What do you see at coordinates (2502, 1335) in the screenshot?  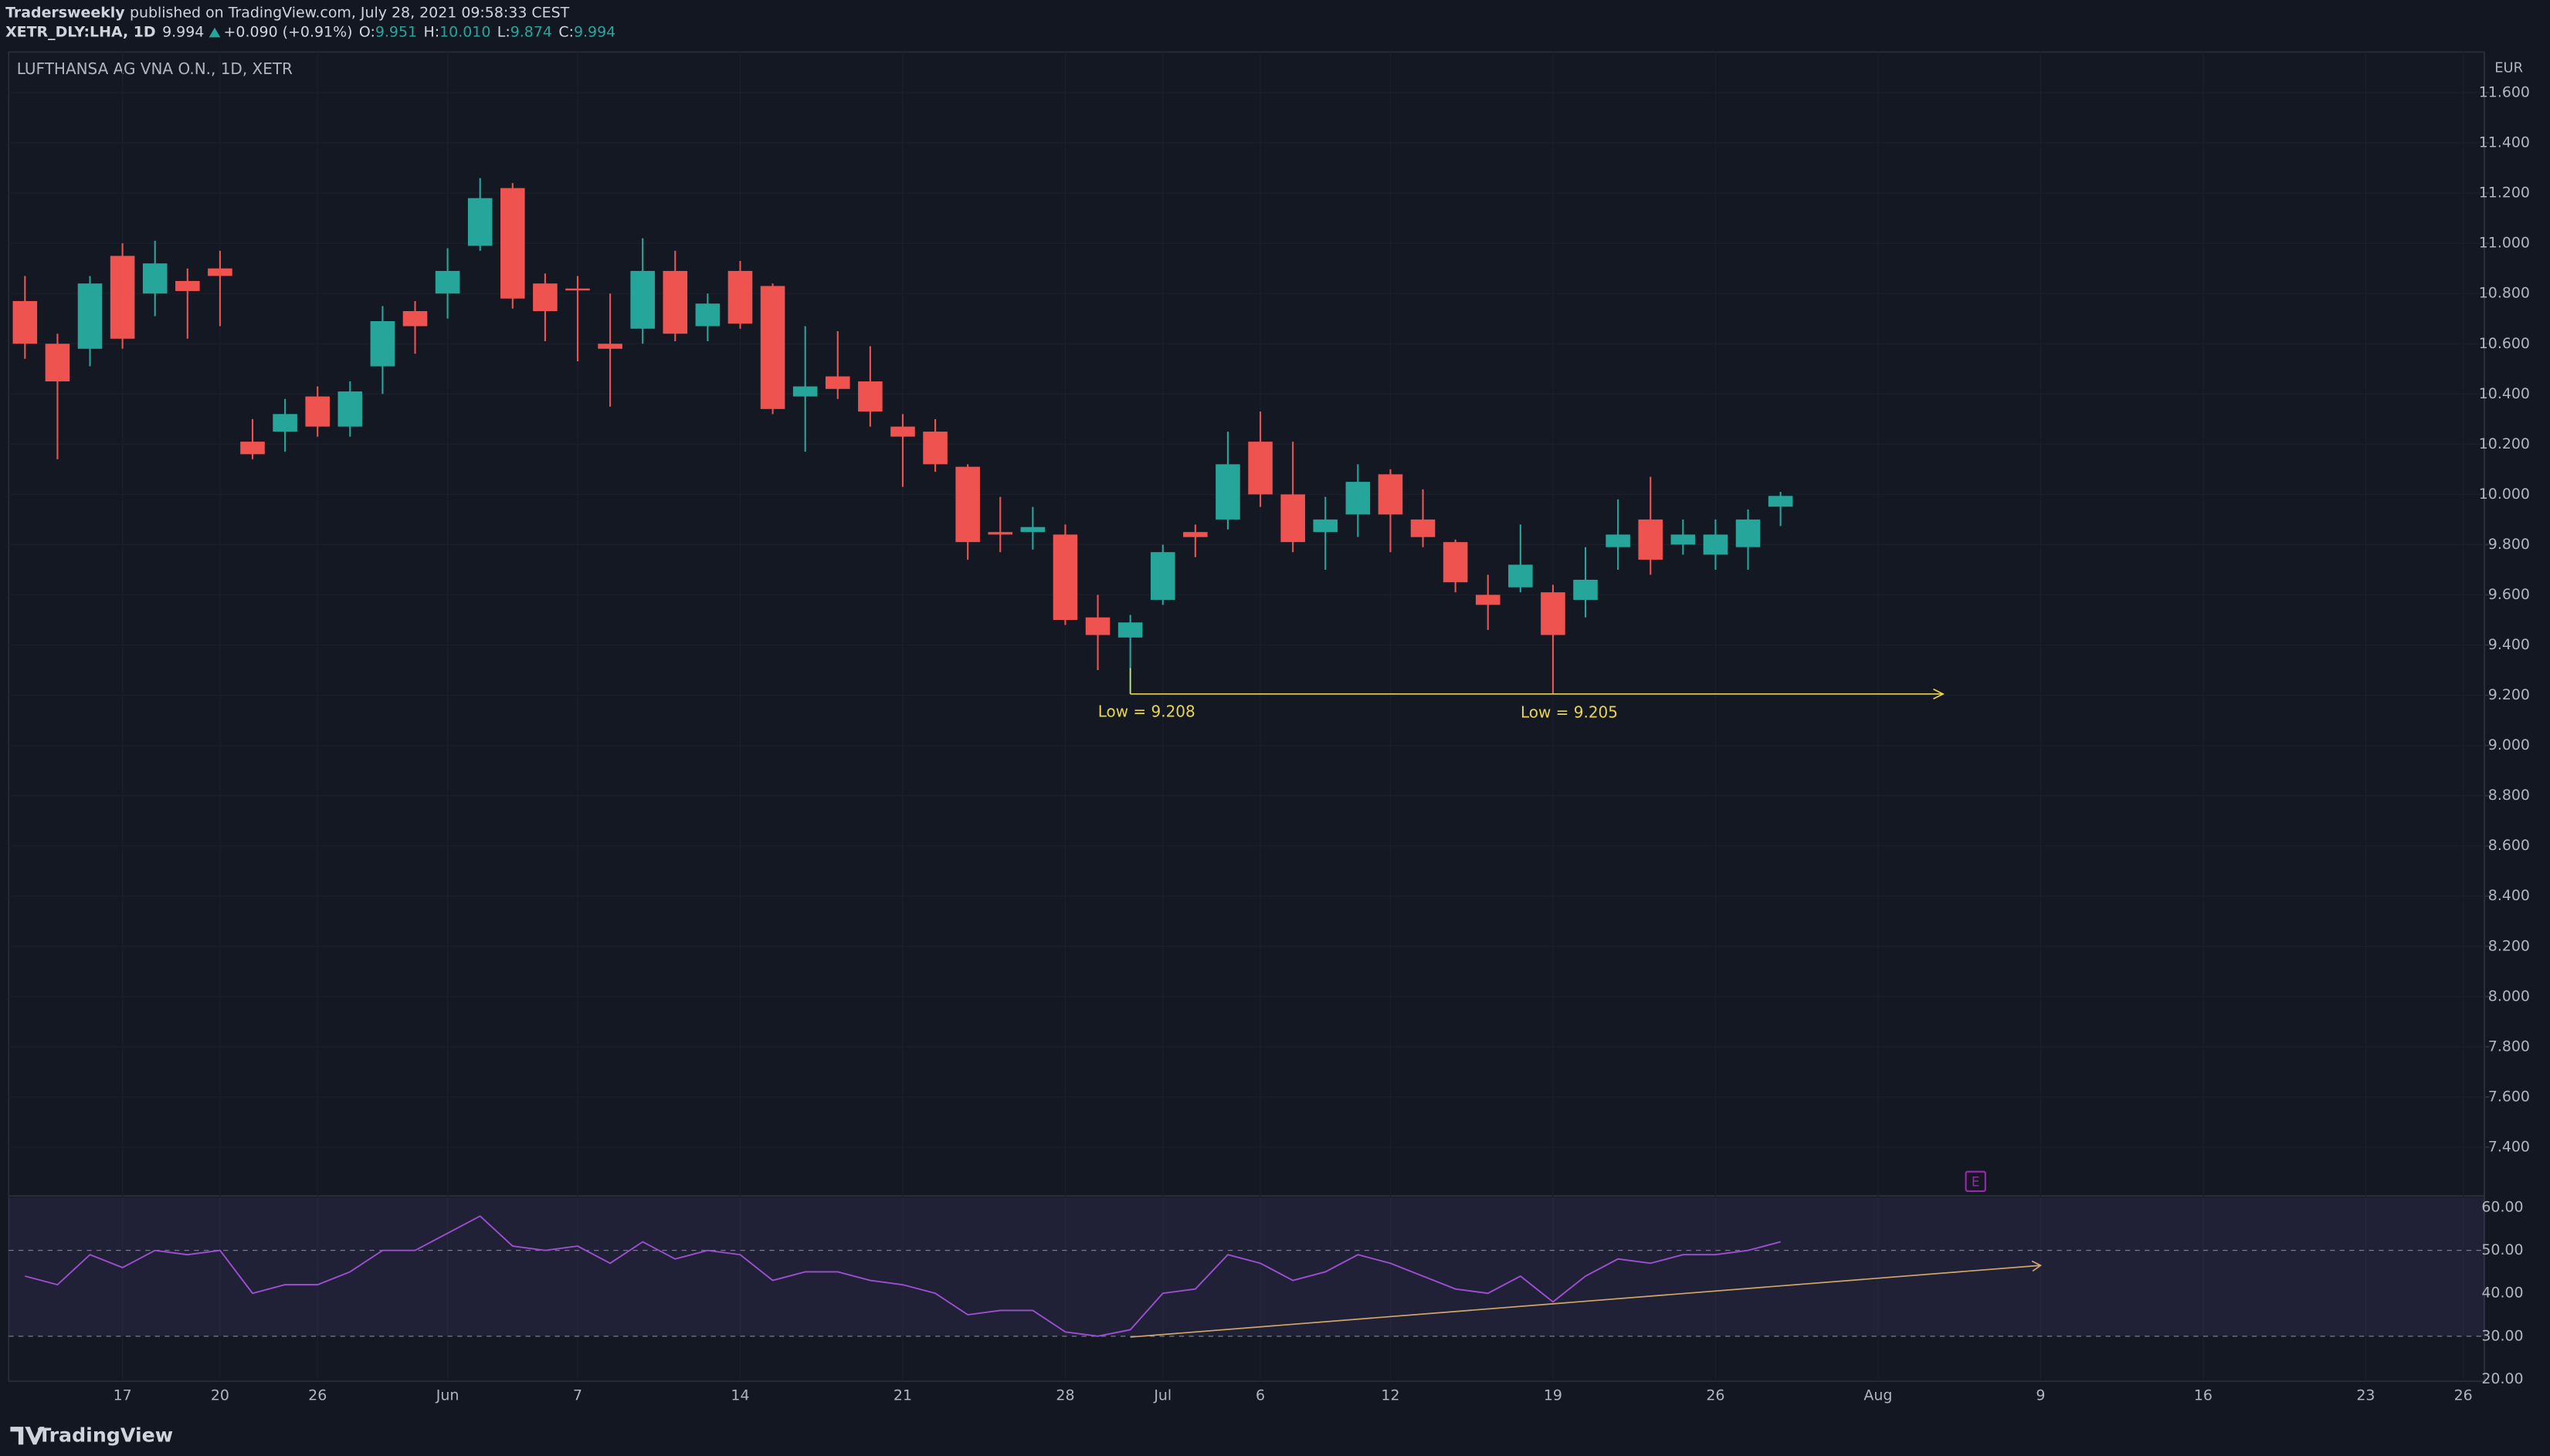 I see `y-tick-label: 30.00` at bounding box center [2502, 1335].